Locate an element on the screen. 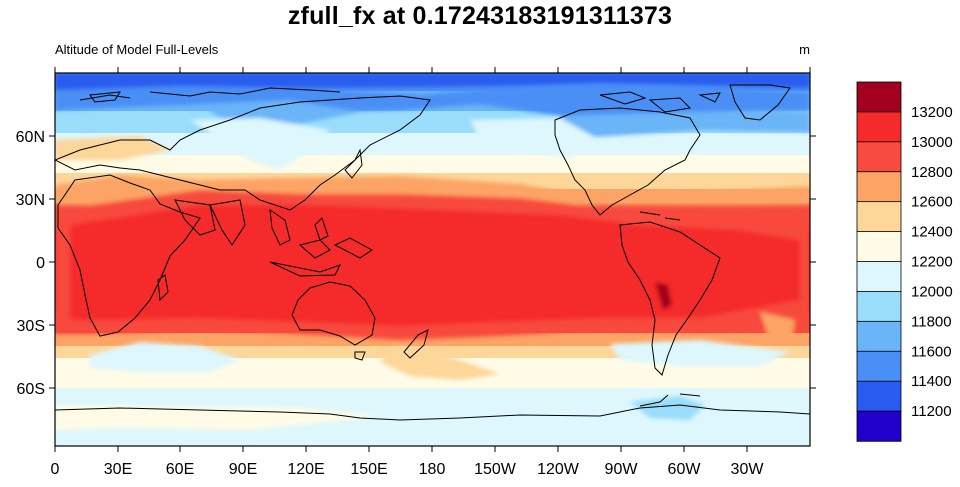 Image resolution: width=960 pixels, height=487 pixels. colorbar-label: 12600 is located at coordinates (932, 202).